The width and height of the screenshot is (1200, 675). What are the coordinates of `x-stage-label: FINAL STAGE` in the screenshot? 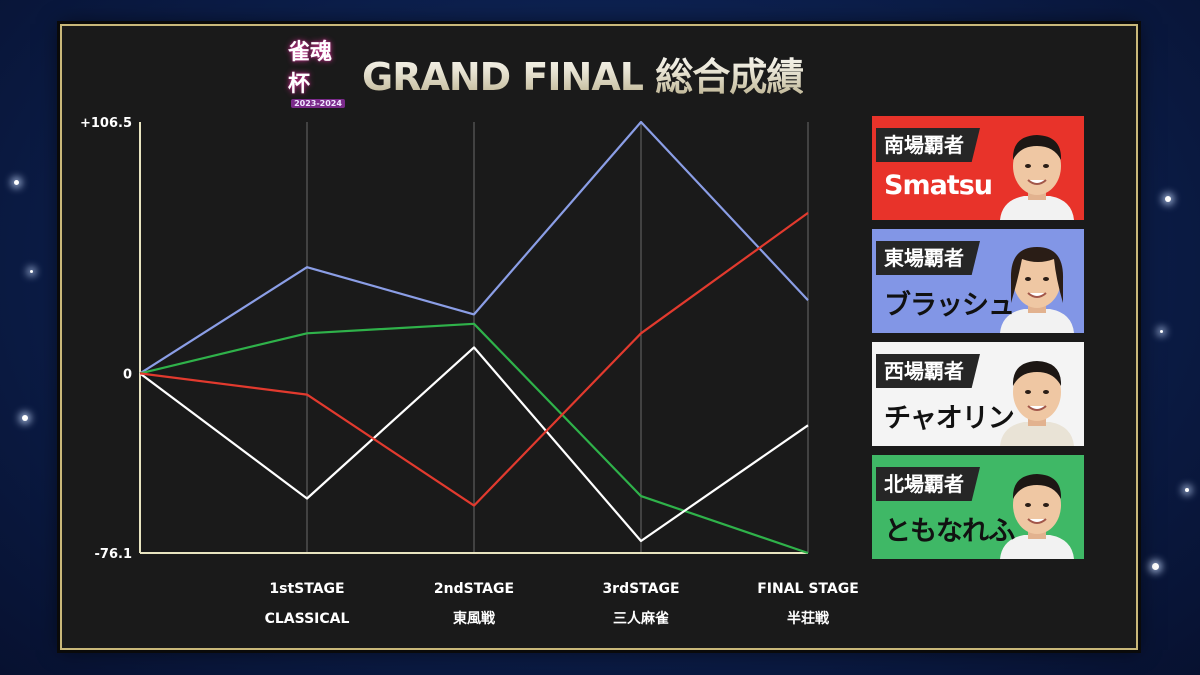 It's located at (808, 589).